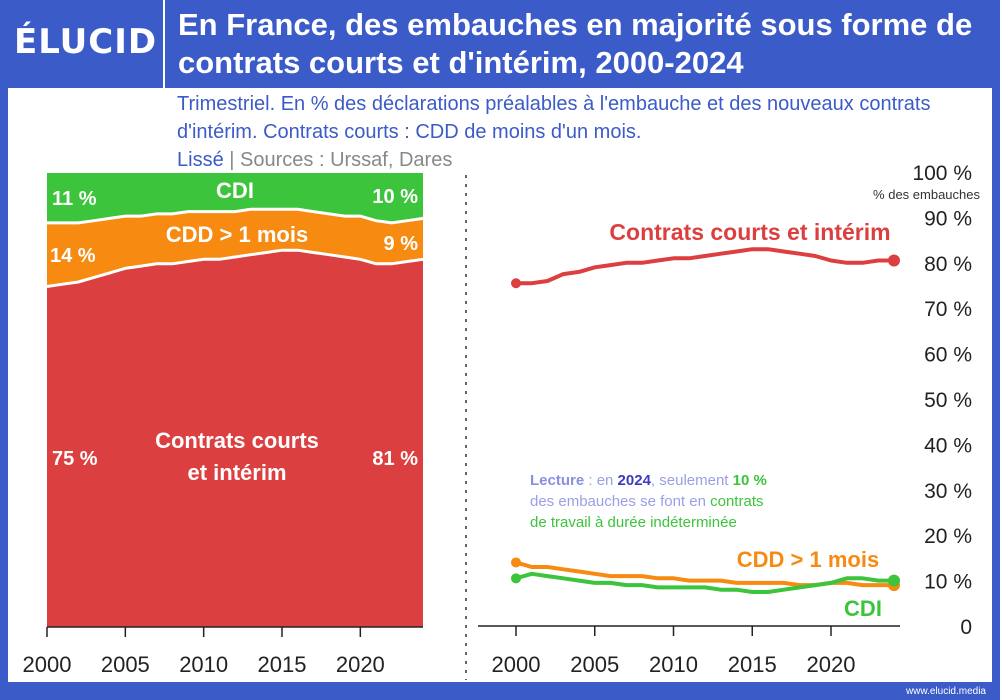 The width and height of the screenshot is (1000, 700). Describe the element at coordinates (948, 491) in the screenshot. I see `right-y-tick-label: 30 %` at that location.